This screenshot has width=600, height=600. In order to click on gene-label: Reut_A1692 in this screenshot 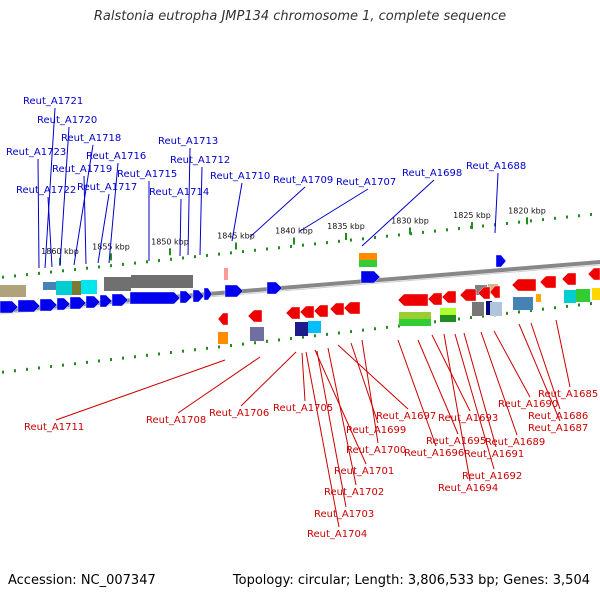, I will do `click(492, 476)`.